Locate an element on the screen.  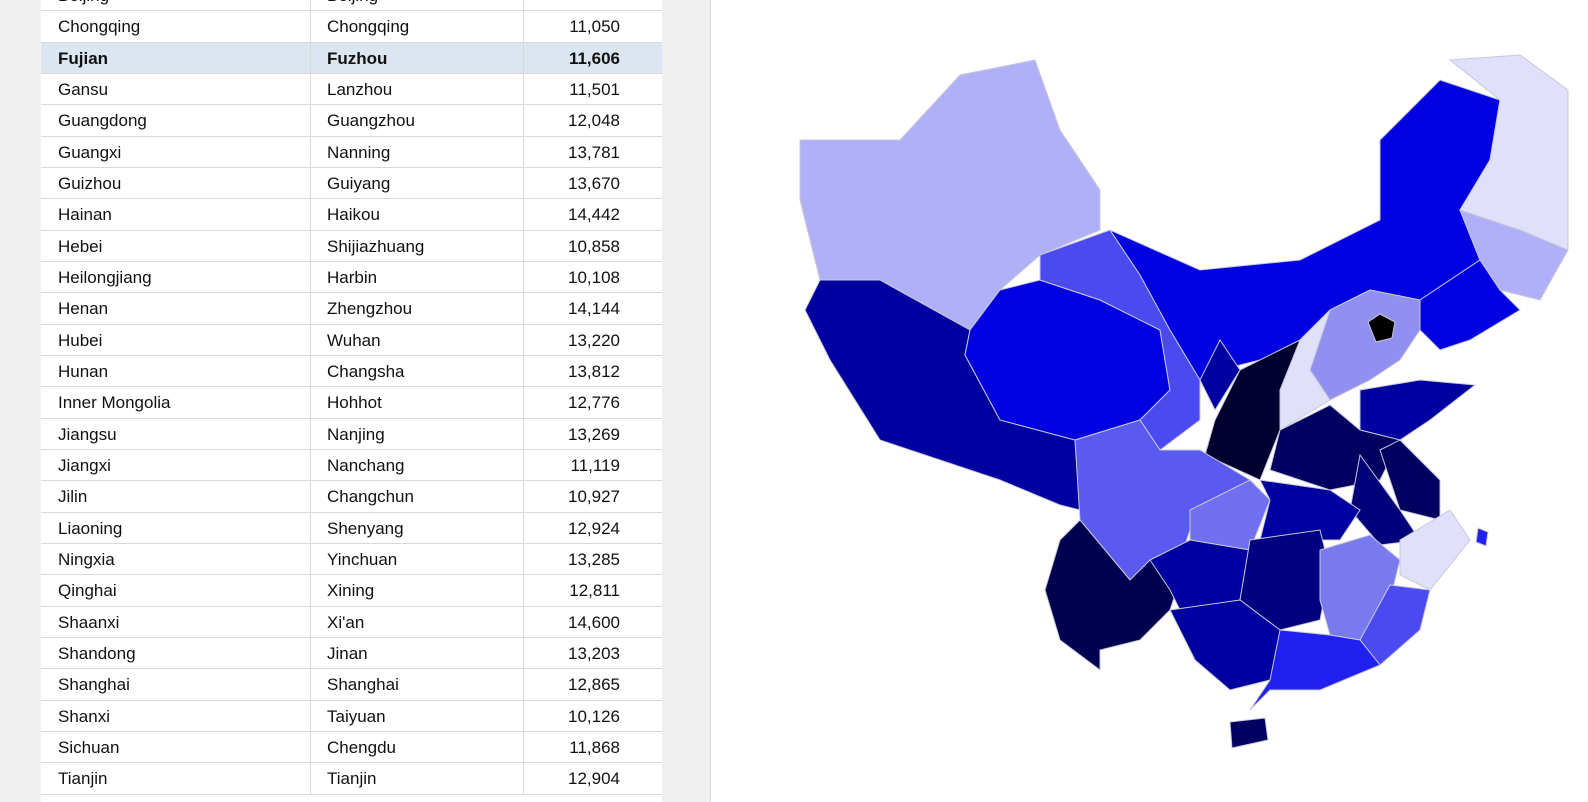
capital-cell: Nanchang is located at coordinates (417, 465).